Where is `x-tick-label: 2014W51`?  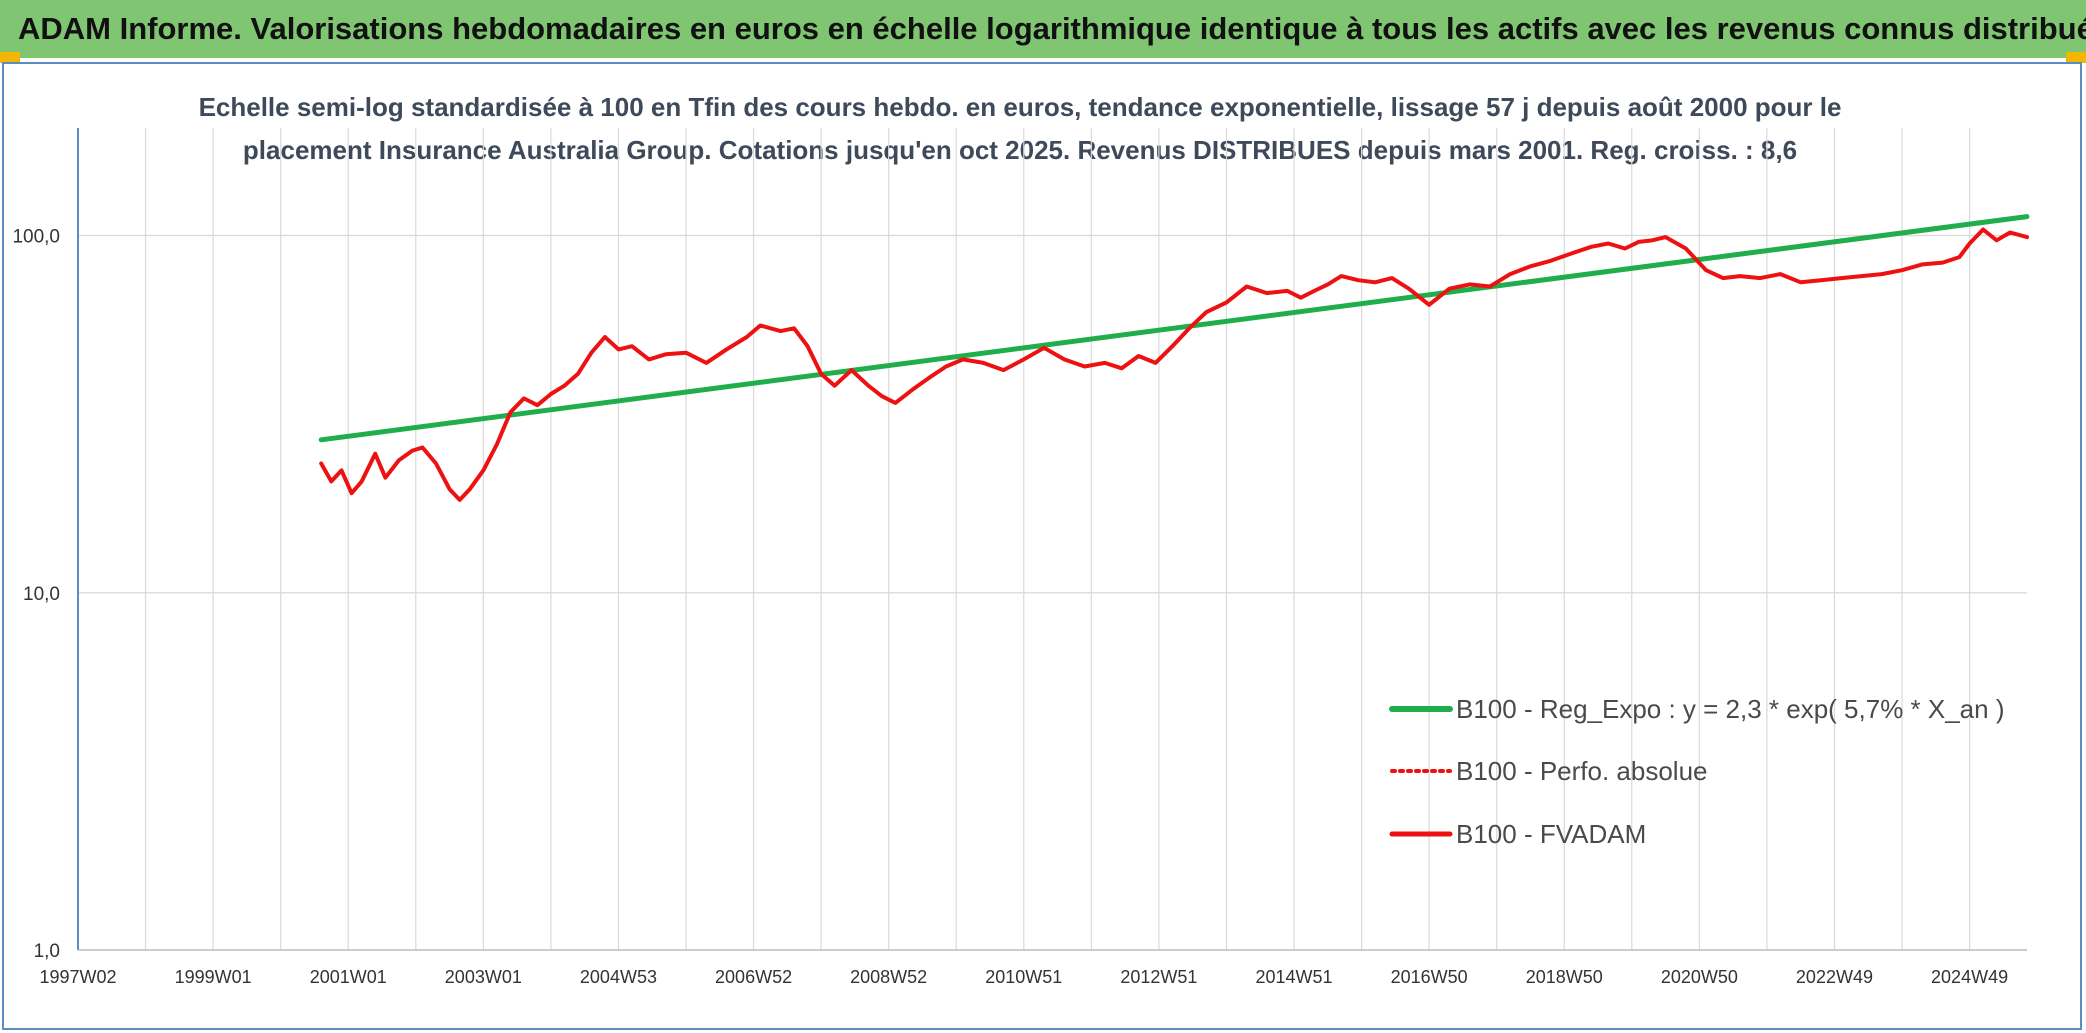 x-tick-label: 2014W51 is located at coordinates (1293, 977).